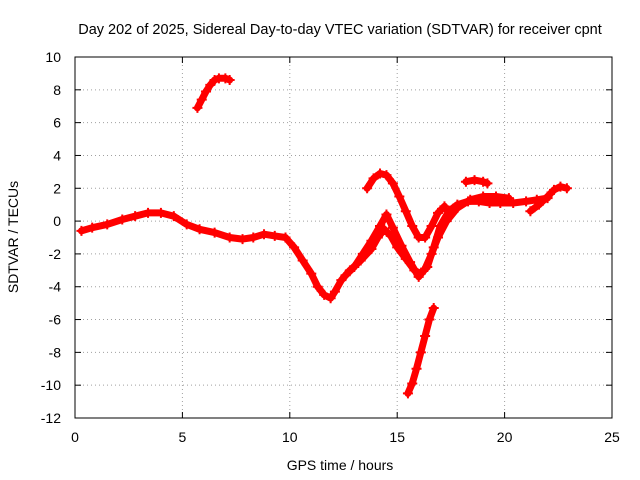 The width and height of the screenshot is (640, 480). Describe the element at coordinates (290, 437) in the screenshot. I see `x-tick-label: 10` at that location.